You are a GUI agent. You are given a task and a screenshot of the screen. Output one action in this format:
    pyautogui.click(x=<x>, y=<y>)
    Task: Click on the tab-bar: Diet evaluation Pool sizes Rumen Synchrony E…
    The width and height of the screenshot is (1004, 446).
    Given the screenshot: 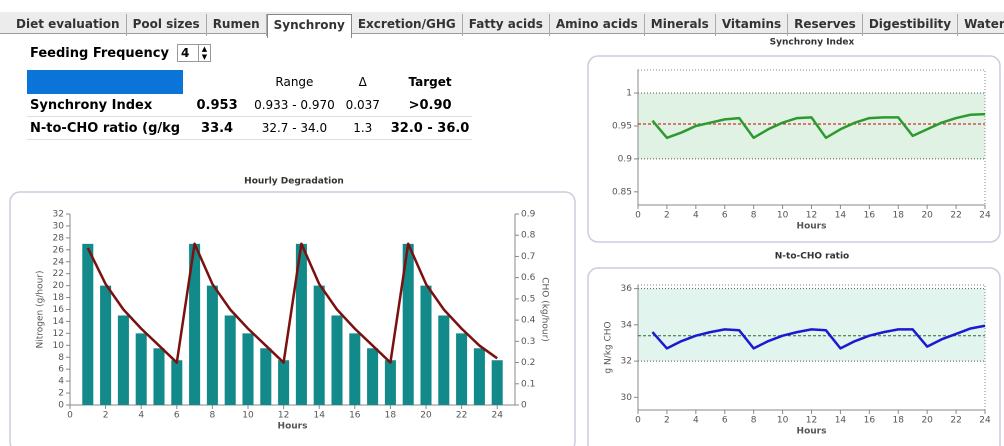 What is the action you would take?
    pyautogui.click(x=502, y=25)
    